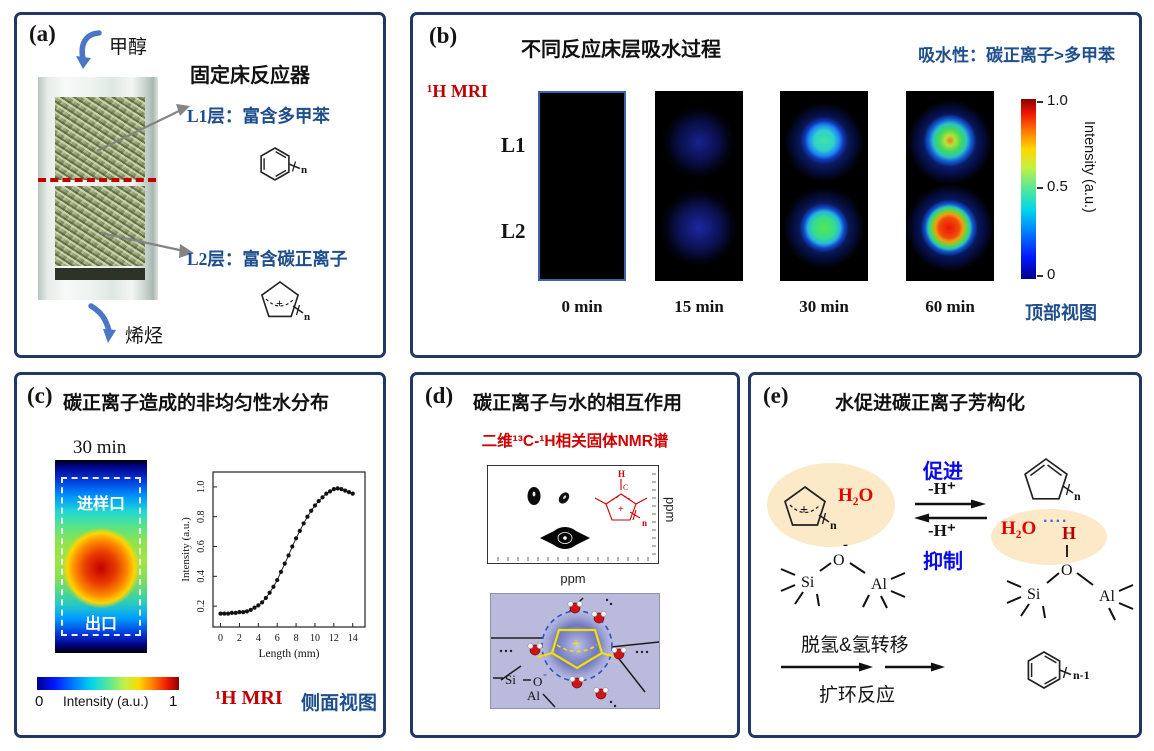 The image size is (1154, 751). Describe the element at coordinates (831, 505) in the screenshot. I see `left-highlight-ellipse` at that location.